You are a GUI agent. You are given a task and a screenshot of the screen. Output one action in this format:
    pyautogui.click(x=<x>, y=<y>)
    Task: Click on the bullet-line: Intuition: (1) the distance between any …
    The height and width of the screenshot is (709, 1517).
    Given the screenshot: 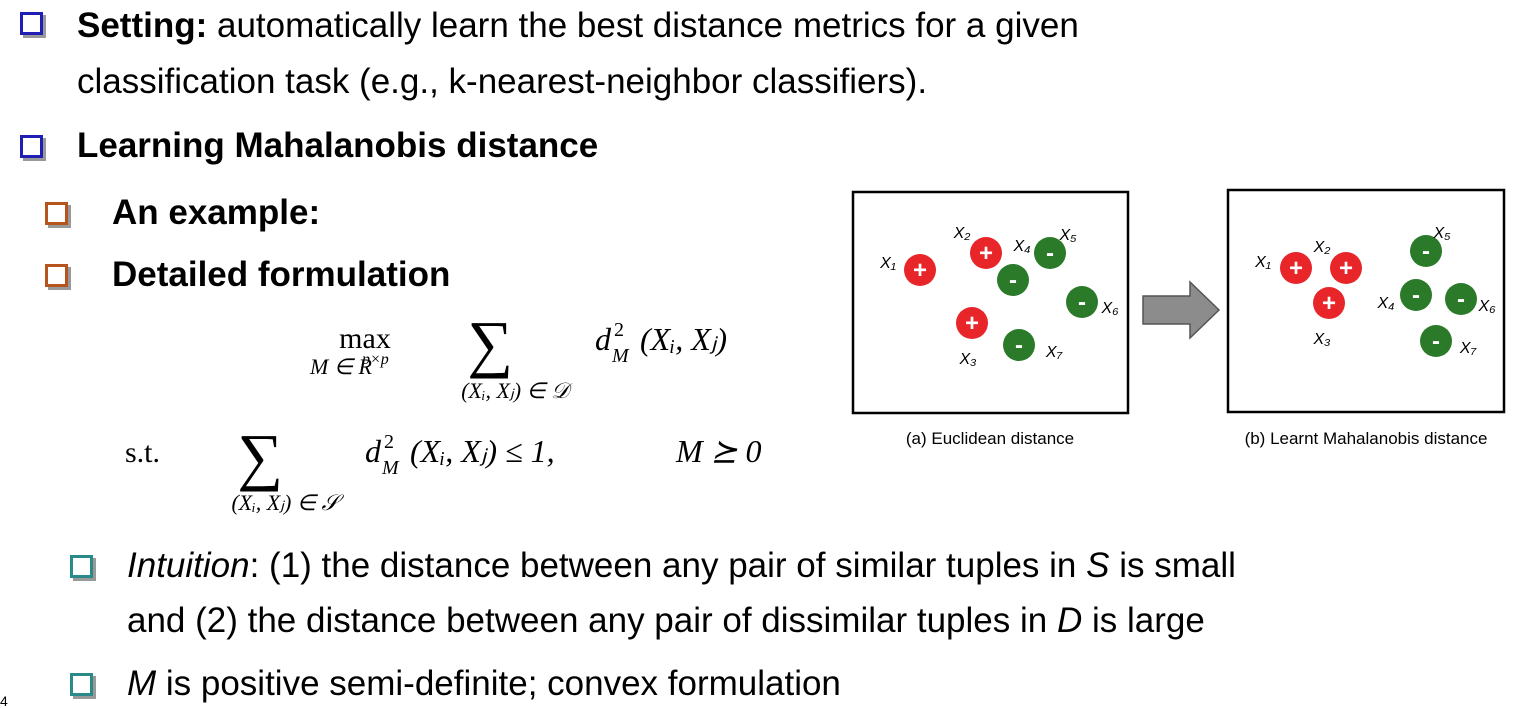 What is the action you would take?
    pyautogui.click(x=681, y=566)
    